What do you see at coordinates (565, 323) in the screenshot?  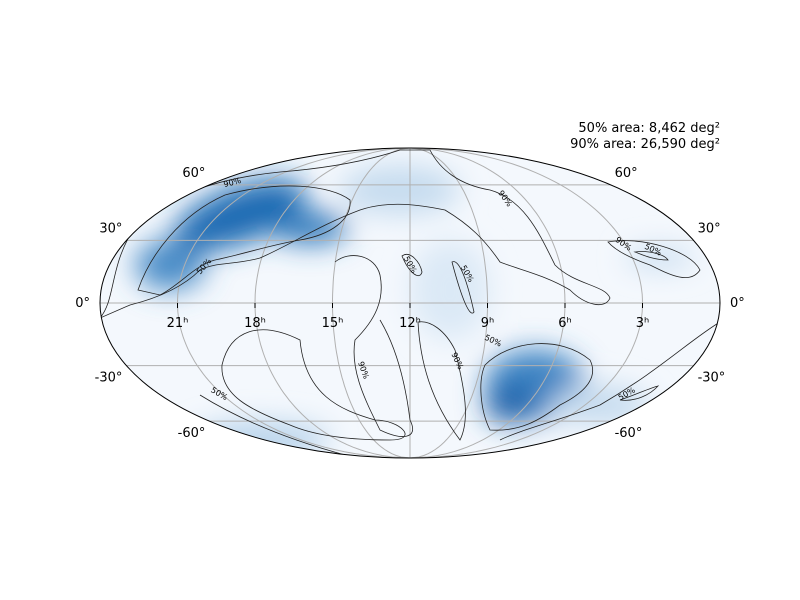 I see `ra-label: 6ʰ` at bounding box center [565, 323].